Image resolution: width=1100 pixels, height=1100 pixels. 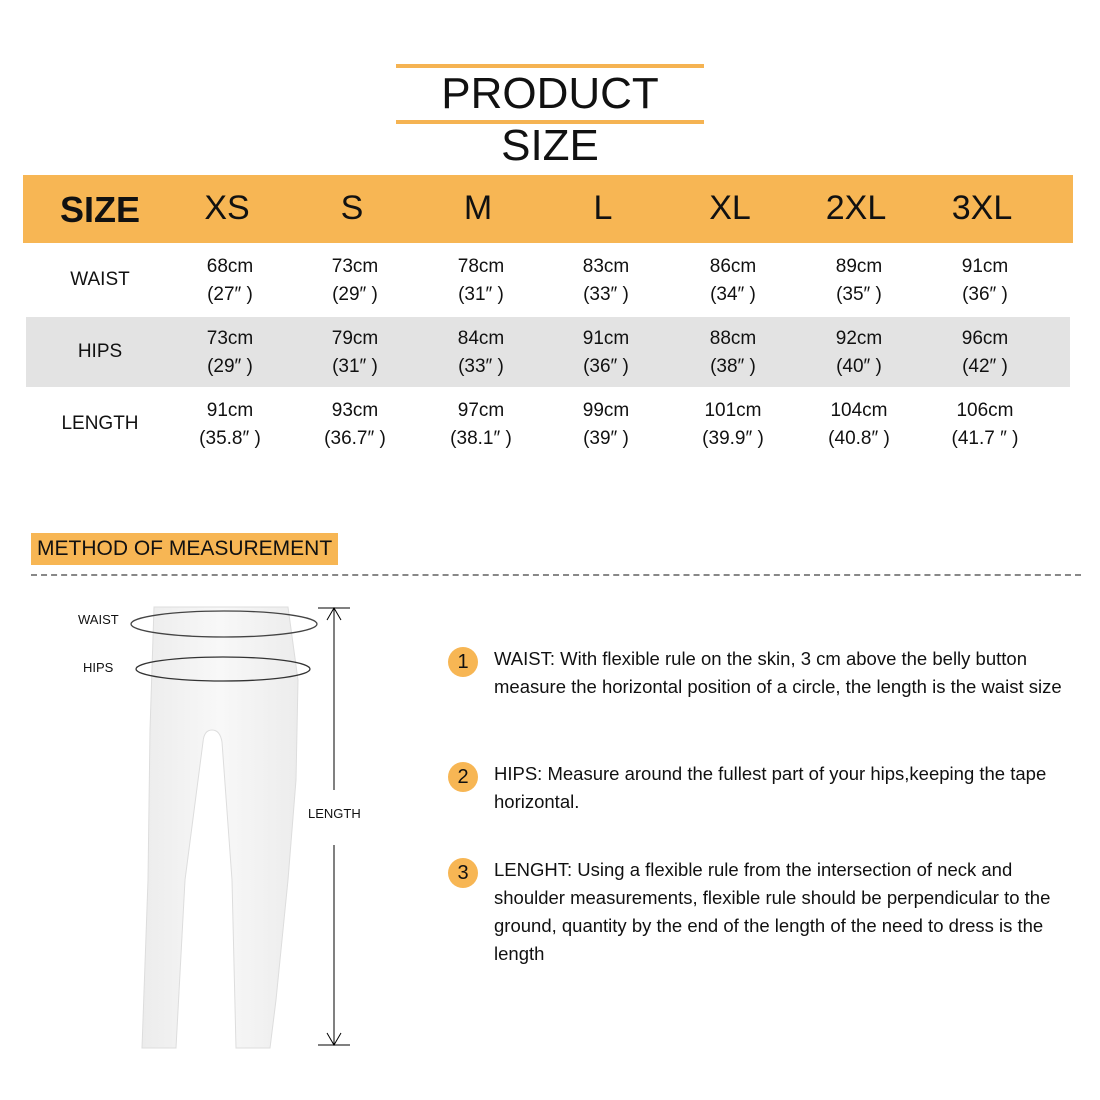 I want to click on inch-value: (39″ ), so click(x=606, y=438).